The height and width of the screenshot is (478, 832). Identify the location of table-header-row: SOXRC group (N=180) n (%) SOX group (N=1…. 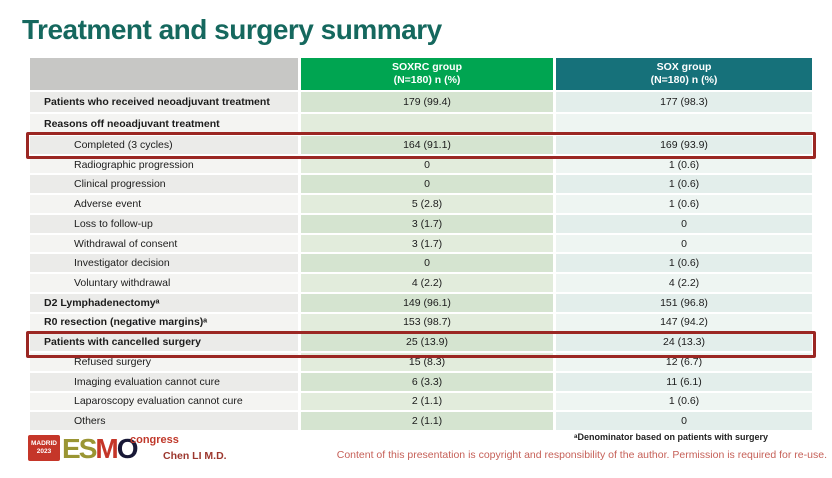
(421, 75).